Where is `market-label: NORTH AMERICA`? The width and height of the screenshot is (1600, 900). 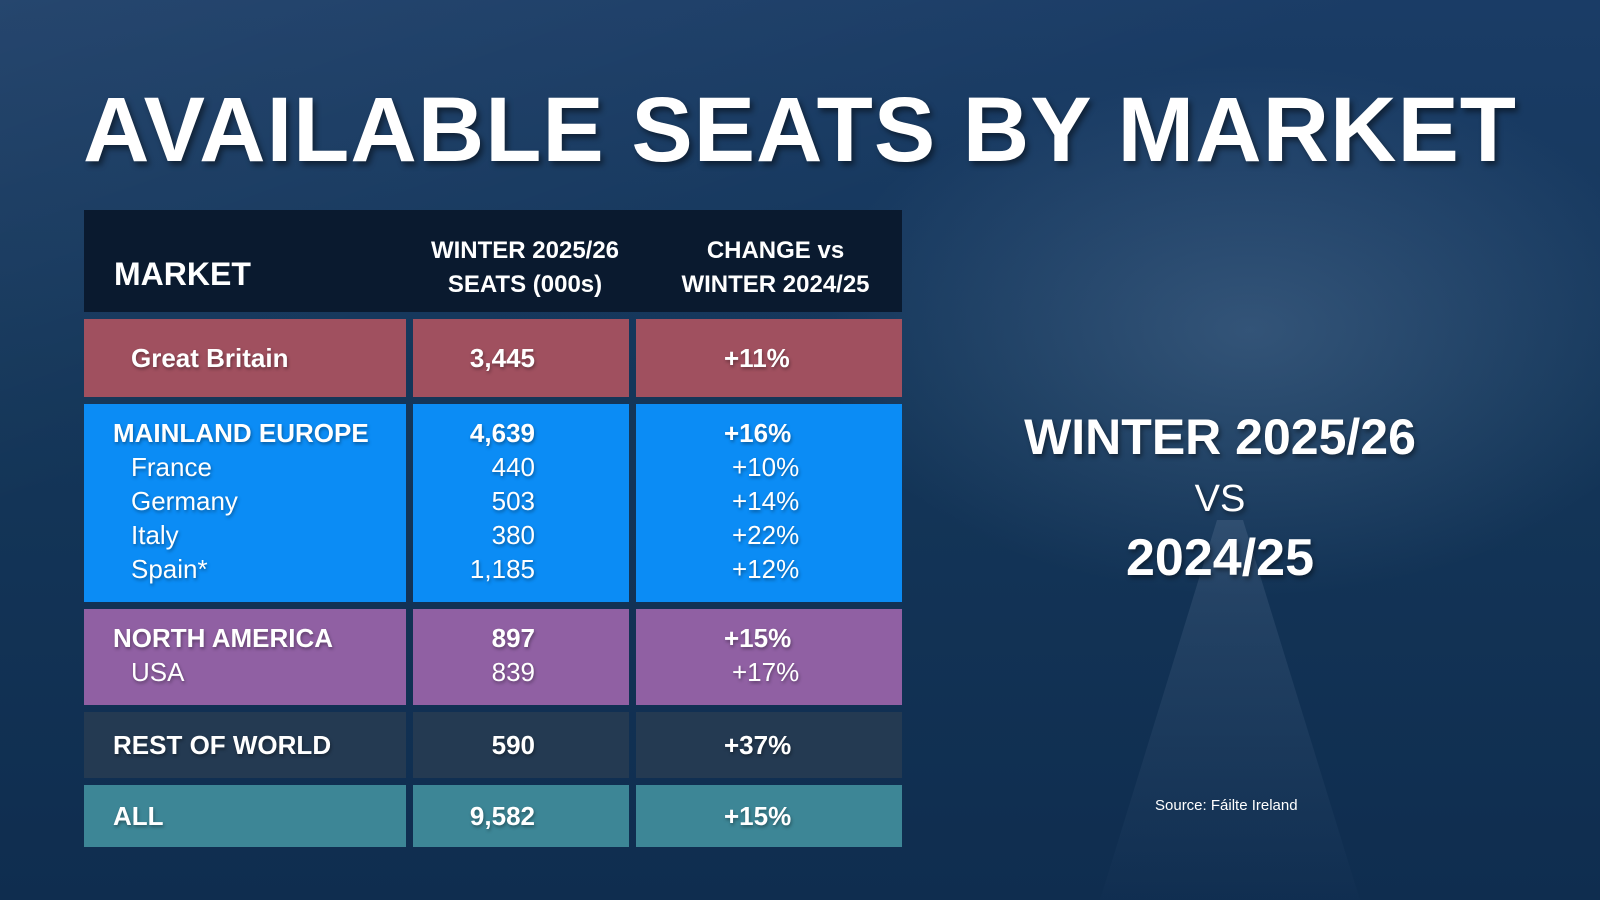
market-label: NORTH AMERICA is located at coordinates (223, 638).